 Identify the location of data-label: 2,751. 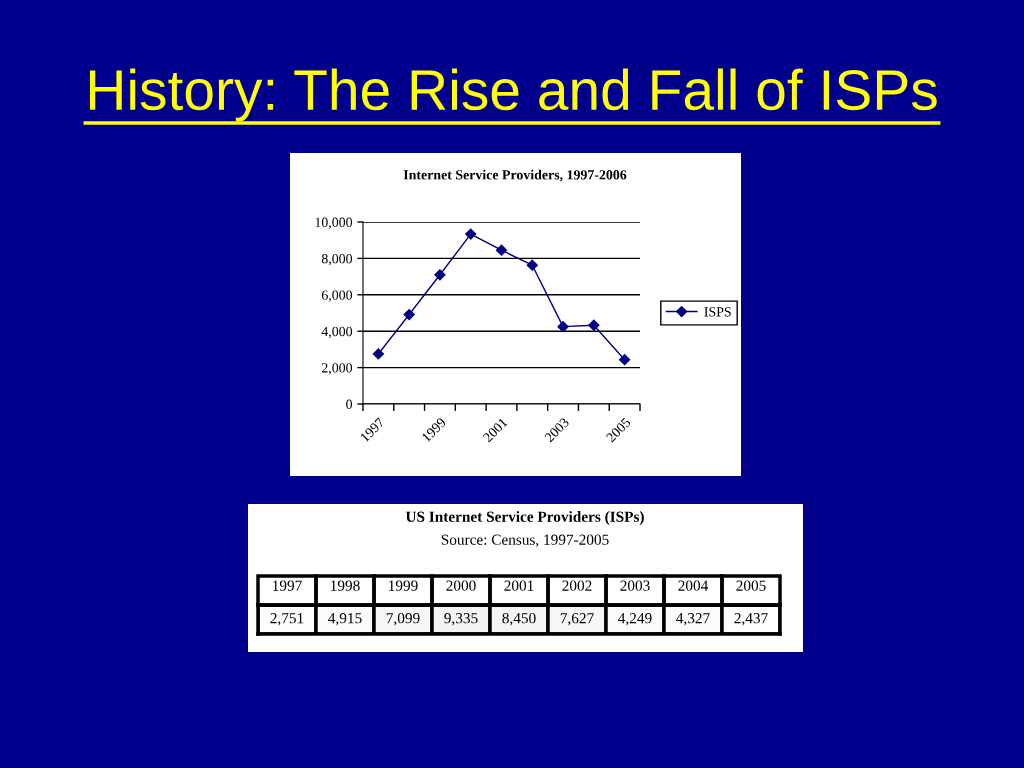
(287, 619).